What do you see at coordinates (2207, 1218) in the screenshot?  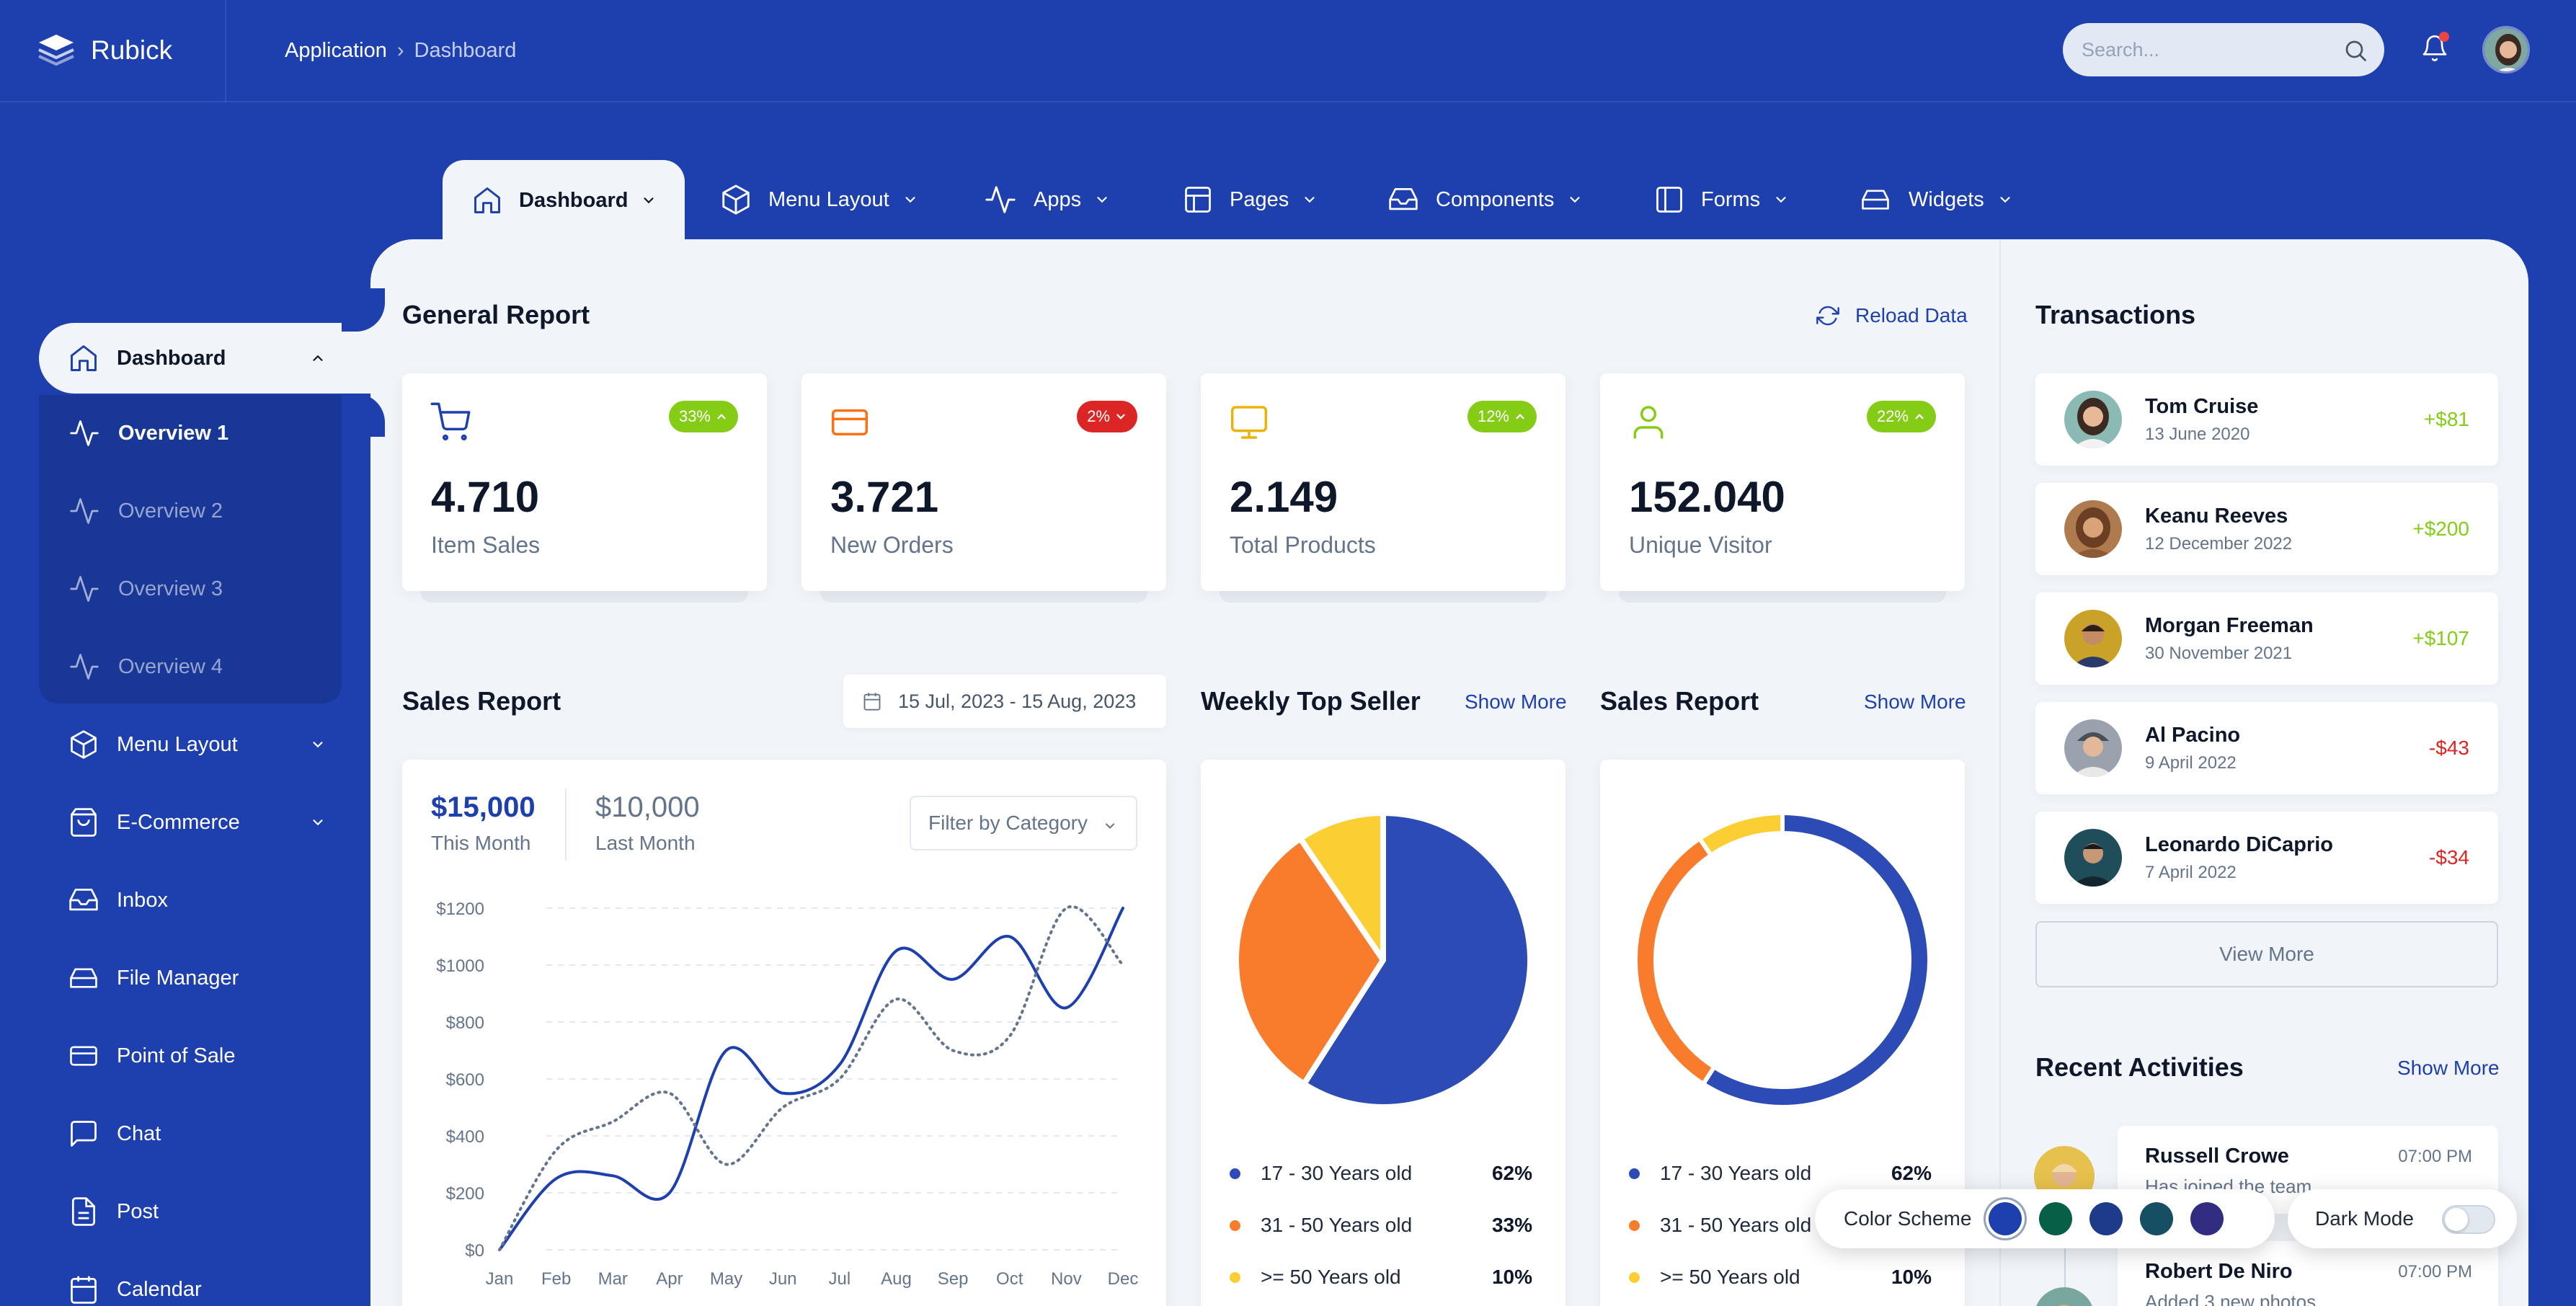 I see `color-swatch-indigo` at bounding box center [2207, 1218].